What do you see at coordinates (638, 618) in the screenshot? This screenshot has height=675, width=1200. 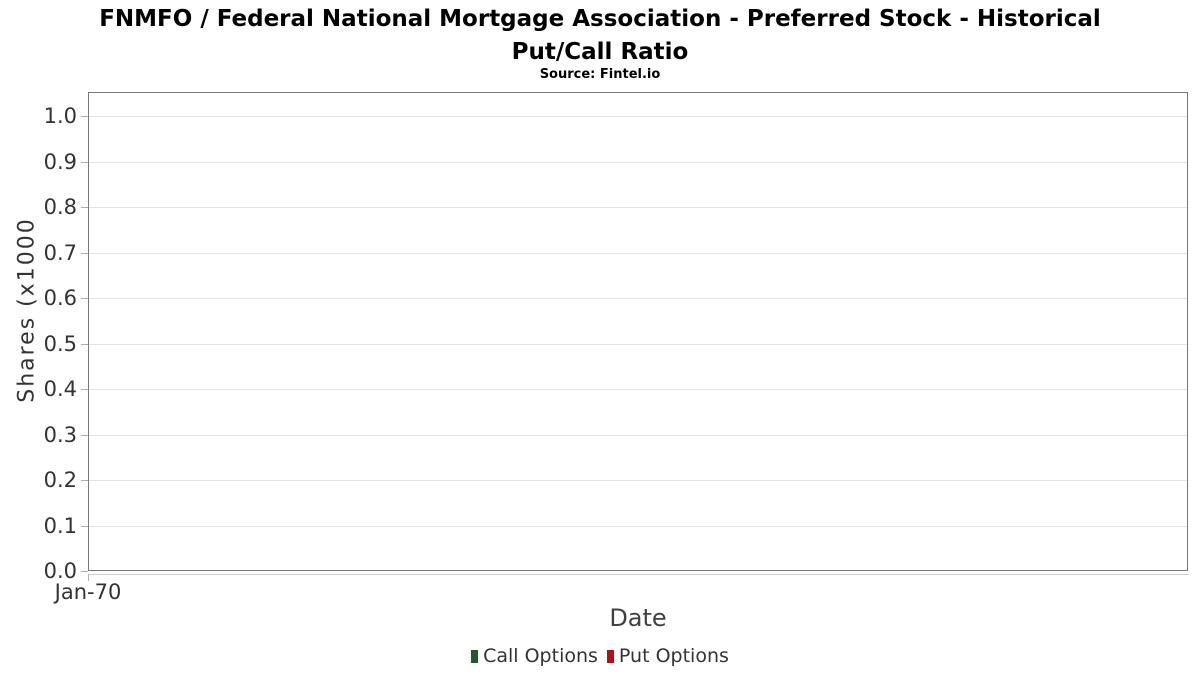 I see `x-axis-title: Date` at bounding box center [638, 618].